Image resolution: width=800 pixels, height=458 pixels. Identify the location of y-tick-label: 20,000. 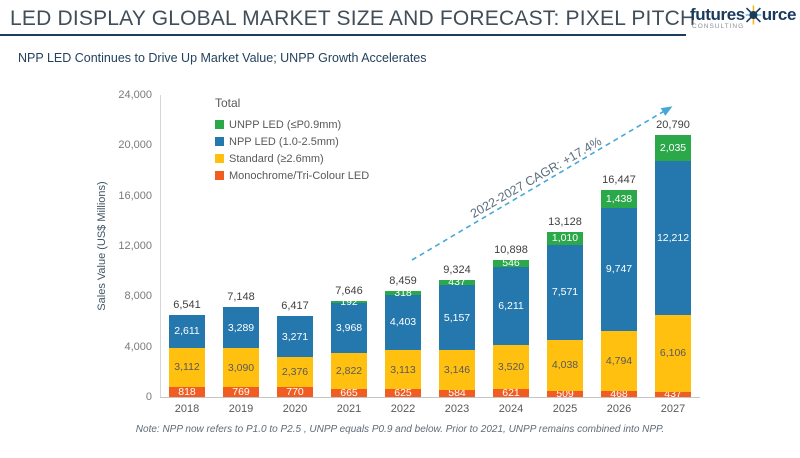
(135, 145).